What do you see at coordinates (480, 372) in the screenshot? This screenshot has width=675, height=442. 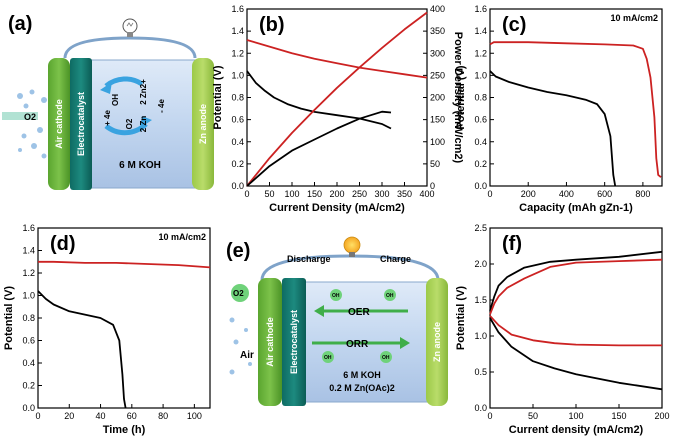 I see `y-tick-label: 0.5` at bounding box center [480, 372].